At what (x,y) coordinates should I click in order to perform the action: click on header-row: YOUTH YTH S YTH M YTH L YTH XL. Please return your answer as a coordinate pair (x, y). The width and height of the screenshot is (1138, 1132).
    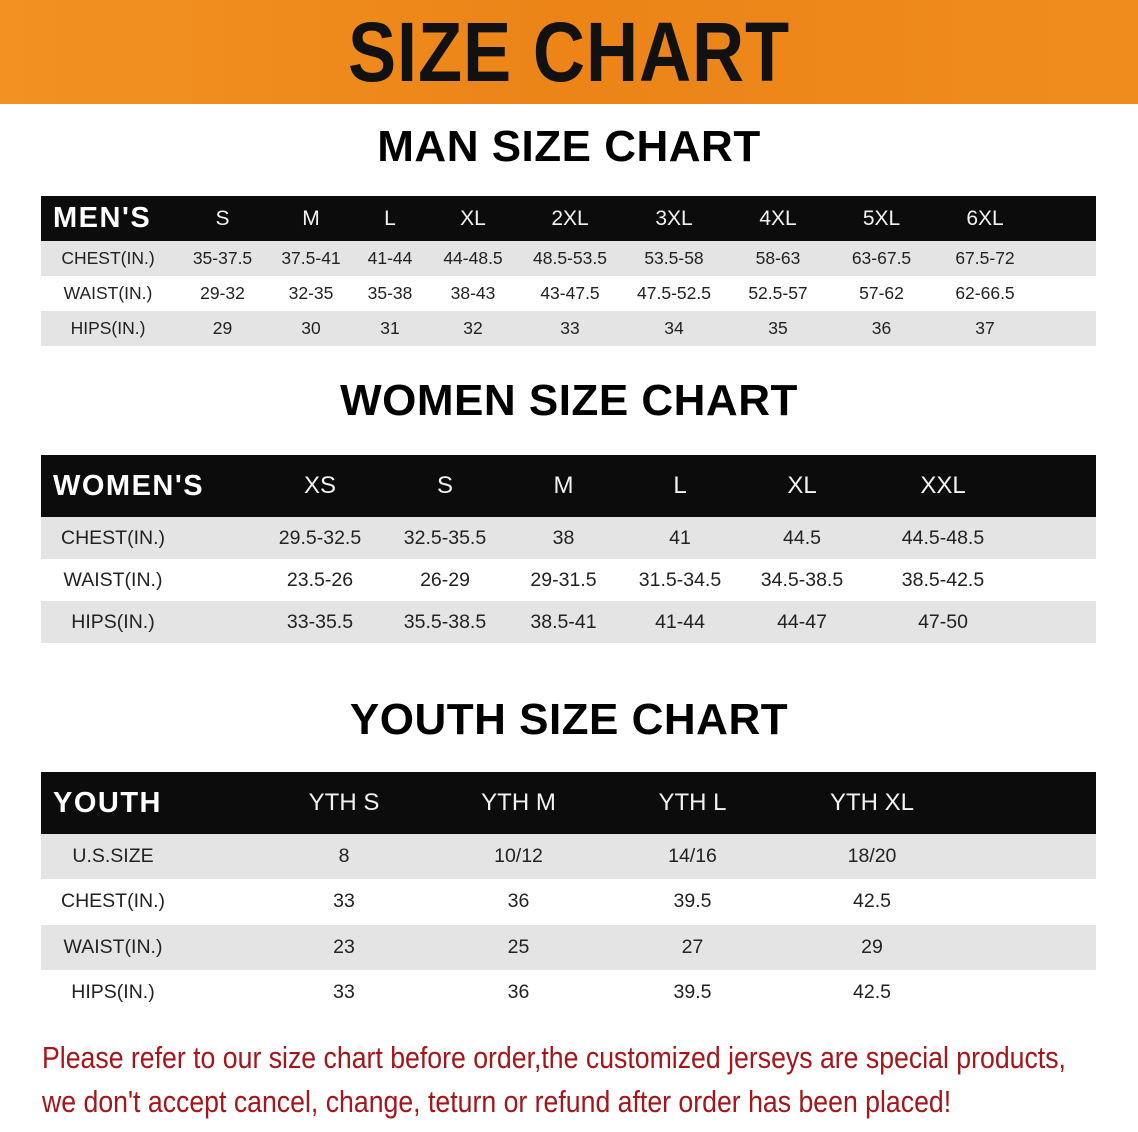
    Looking at the image, I should click on (568, 803).